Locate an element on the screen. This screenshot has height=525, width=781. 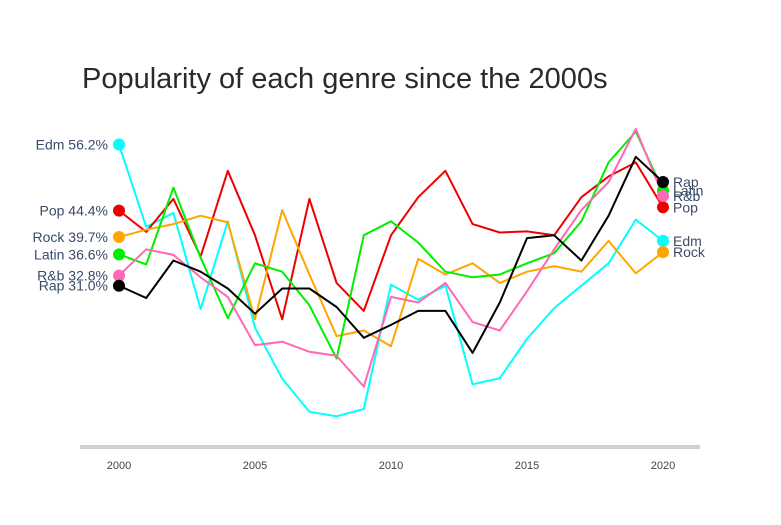
end-marker-rap is located at coordinates (663, 182).